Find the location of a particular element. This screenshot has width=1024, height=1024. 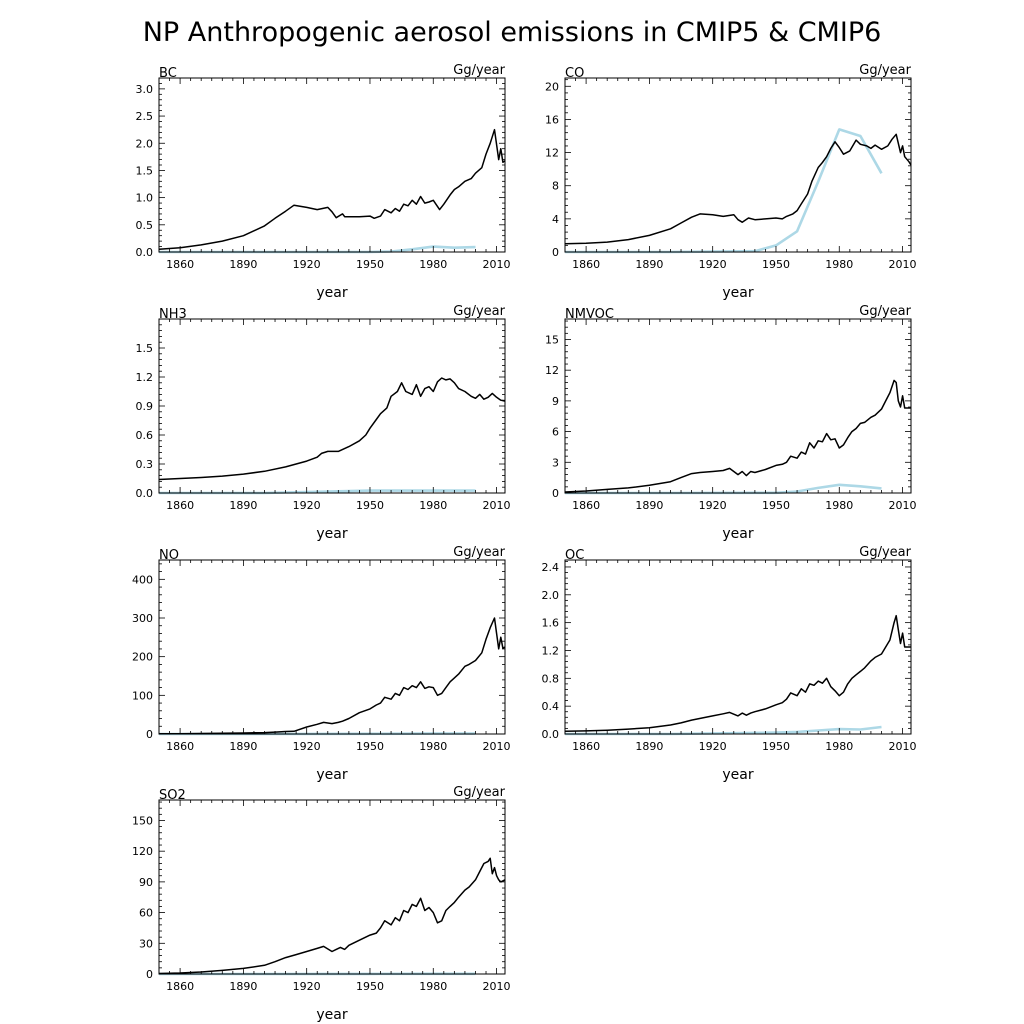

so2-x-tick-label: 2010 is located at coordinates (497, 986).